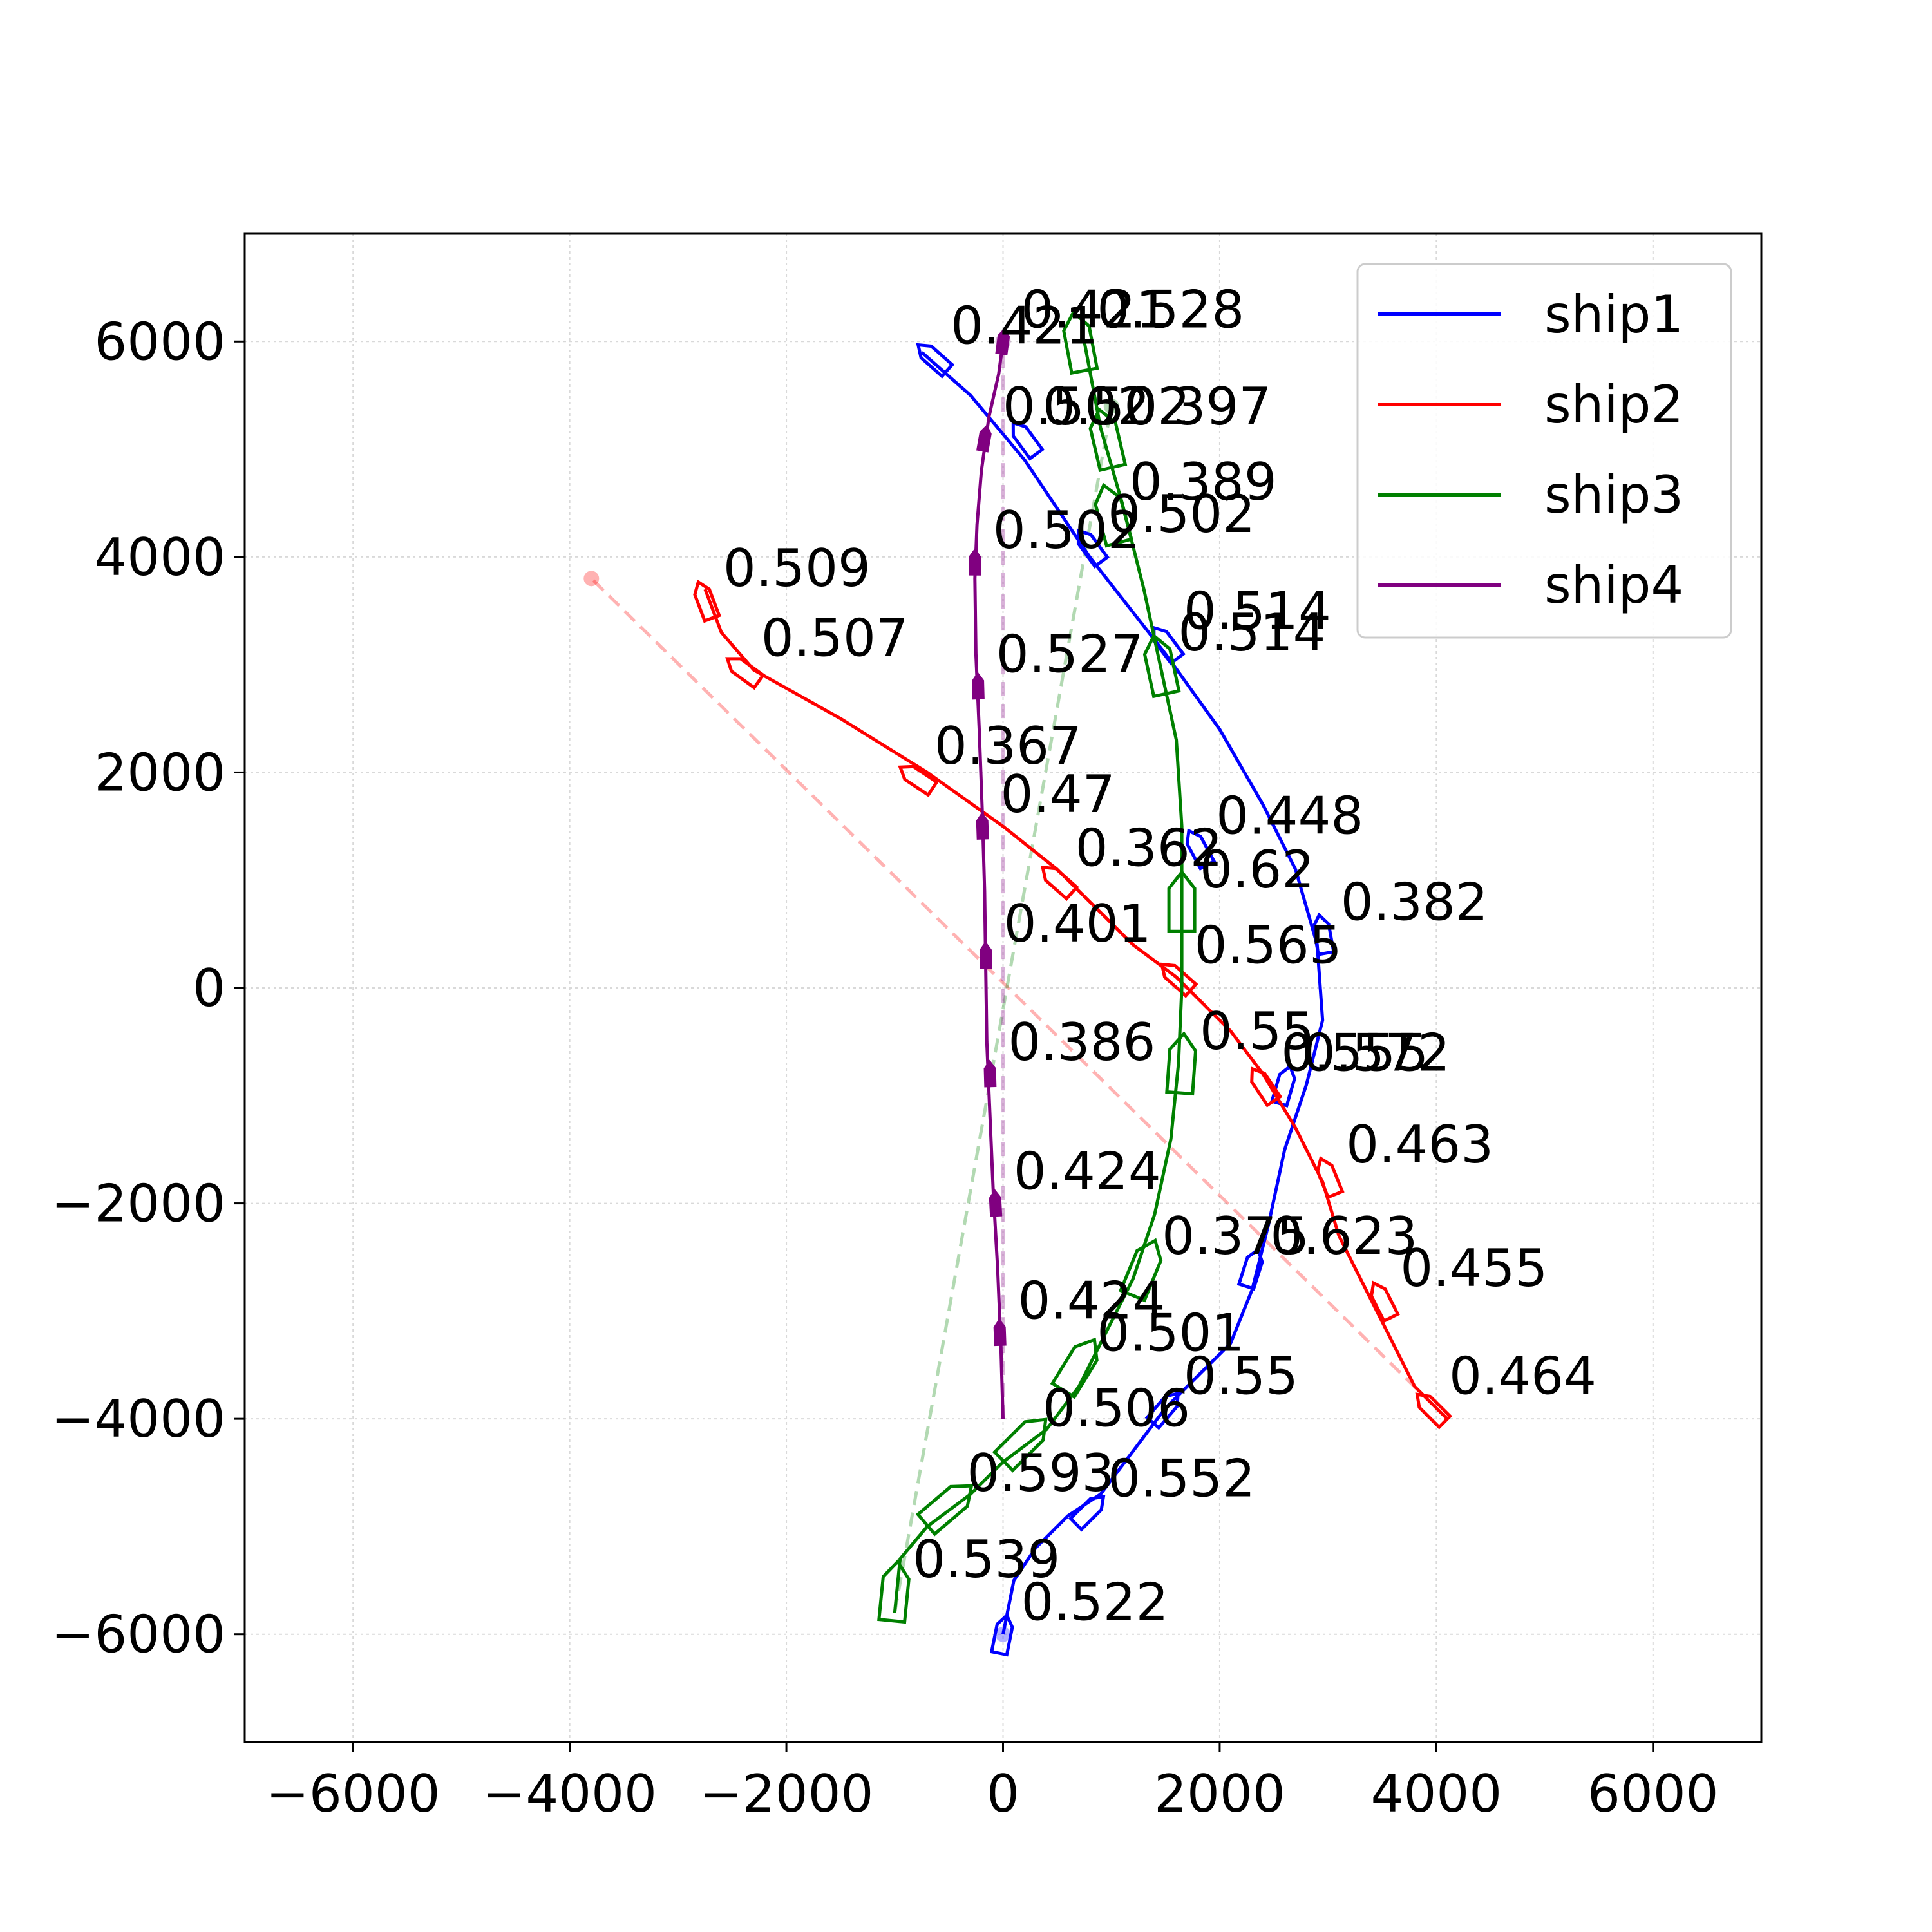 The width and height of the screenshot is (1932, 1932). I want to click on legend-label-ship2: ship2, so click(1613, 405).